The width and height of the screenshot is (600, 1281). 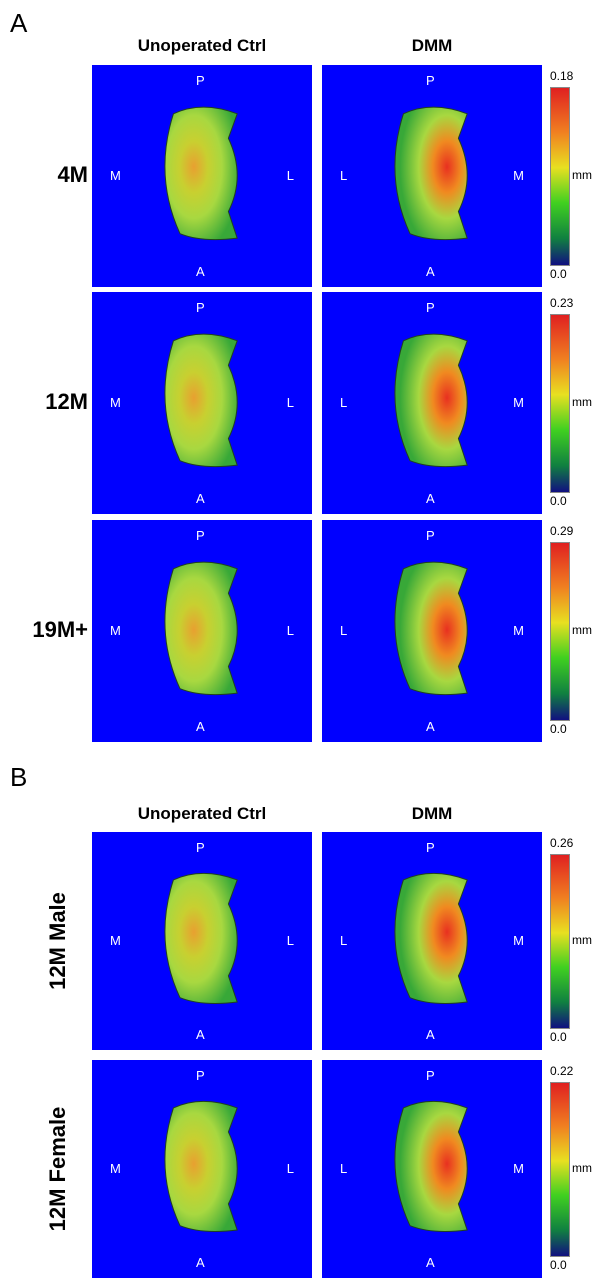 What do you see at coordinates (19, 23) in the screenshot?
I see `section-label: A` at bounding box center [19, 23].